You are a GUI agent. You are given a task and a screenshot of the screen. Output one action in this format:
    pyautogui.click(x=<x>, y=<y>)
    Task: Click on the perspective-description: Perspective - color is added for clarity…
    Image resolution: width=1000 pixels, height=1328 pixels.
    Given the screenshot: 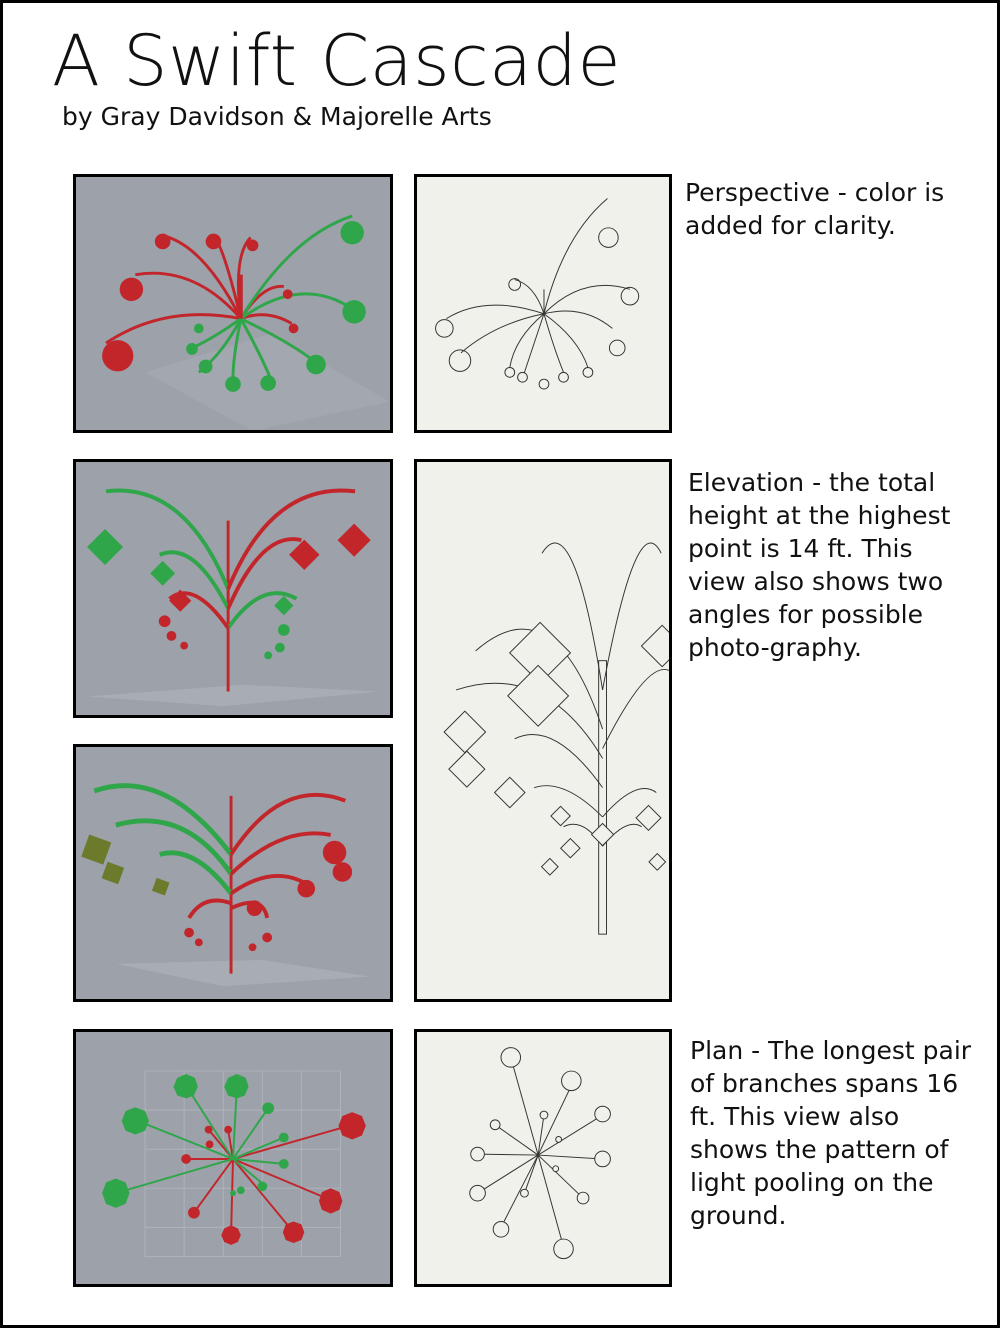 What is the action you would take?
    pyautogui.click(x=815, y=209)
    